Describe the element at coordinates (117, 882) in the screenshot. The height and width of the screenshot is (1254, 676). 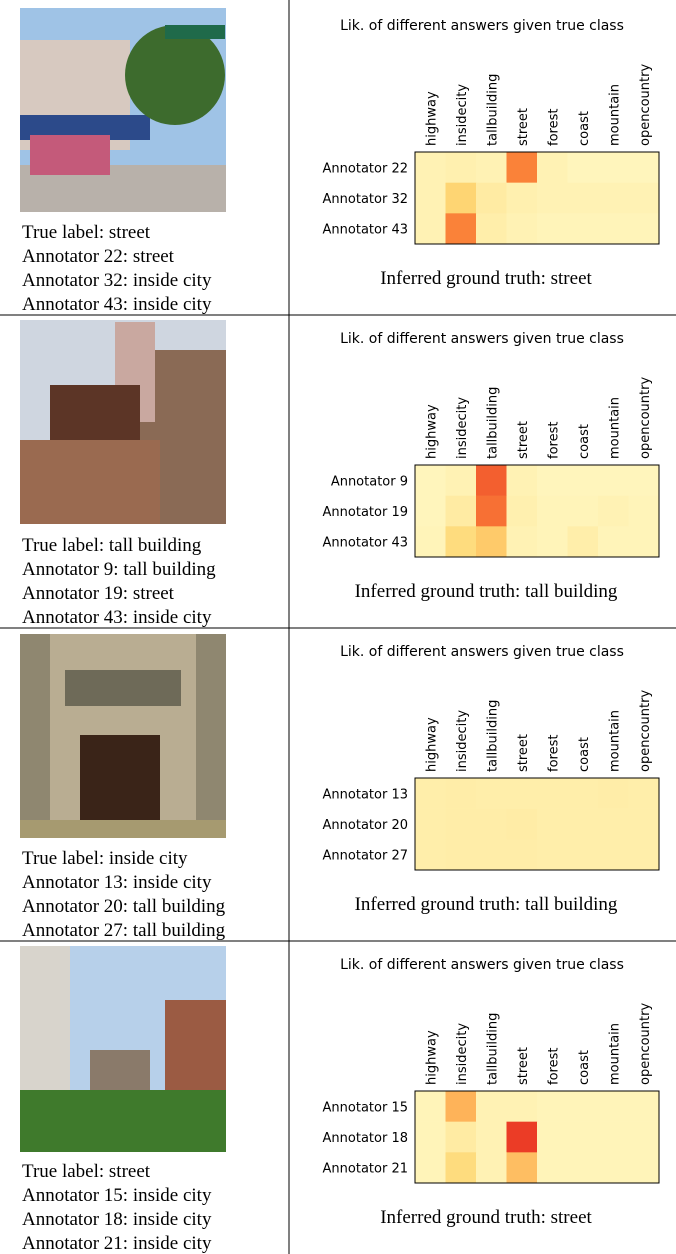
I see `caption-line: Annotator 13: inside city` at that location.